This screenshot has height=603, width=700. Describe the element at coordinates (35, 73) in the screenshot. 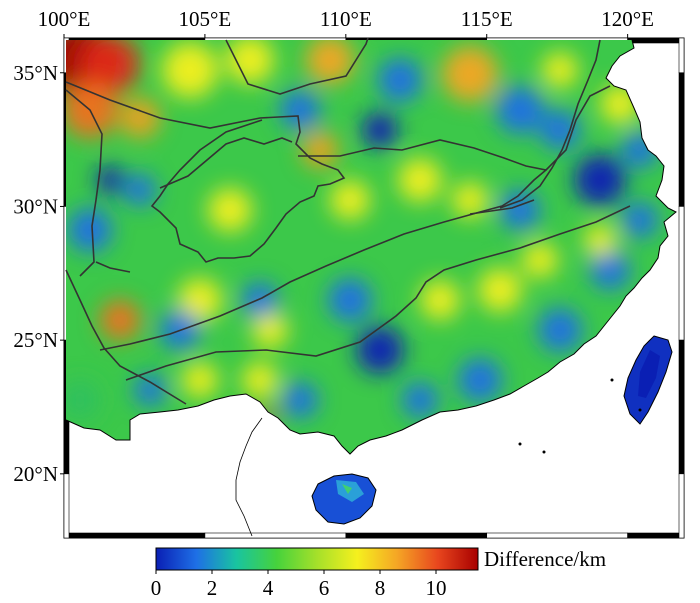

I see `lat-tick-label: 35°N` at that location.